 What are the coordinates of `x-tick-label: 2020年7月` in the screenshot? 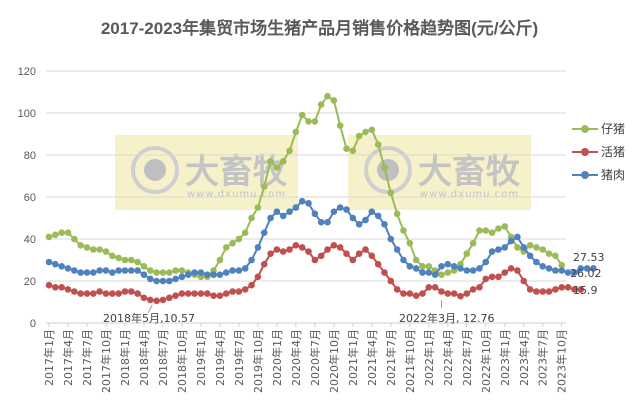 It's located at (315, 357).